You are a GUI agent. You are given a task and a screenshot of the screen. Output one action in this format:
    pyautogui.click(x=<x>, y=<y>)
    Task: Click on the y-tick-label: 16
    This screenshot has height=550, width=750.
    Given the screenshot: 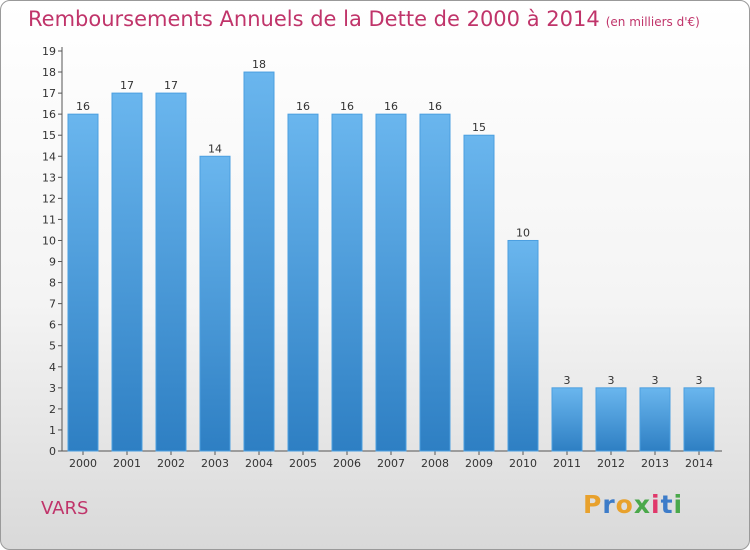 What is the action you would take?
    pyautogui.click(x=49, y=114)
    